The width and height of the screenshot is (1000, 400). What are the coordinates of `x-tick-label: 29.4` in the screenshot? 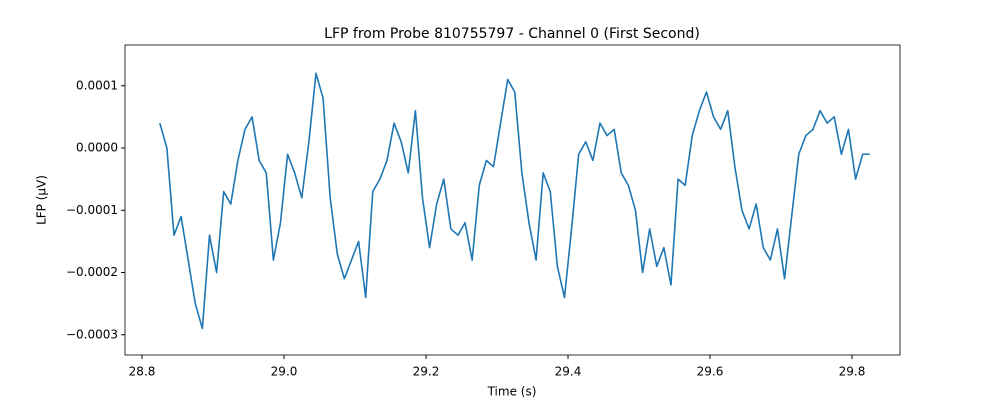 It's located at (568, 372).